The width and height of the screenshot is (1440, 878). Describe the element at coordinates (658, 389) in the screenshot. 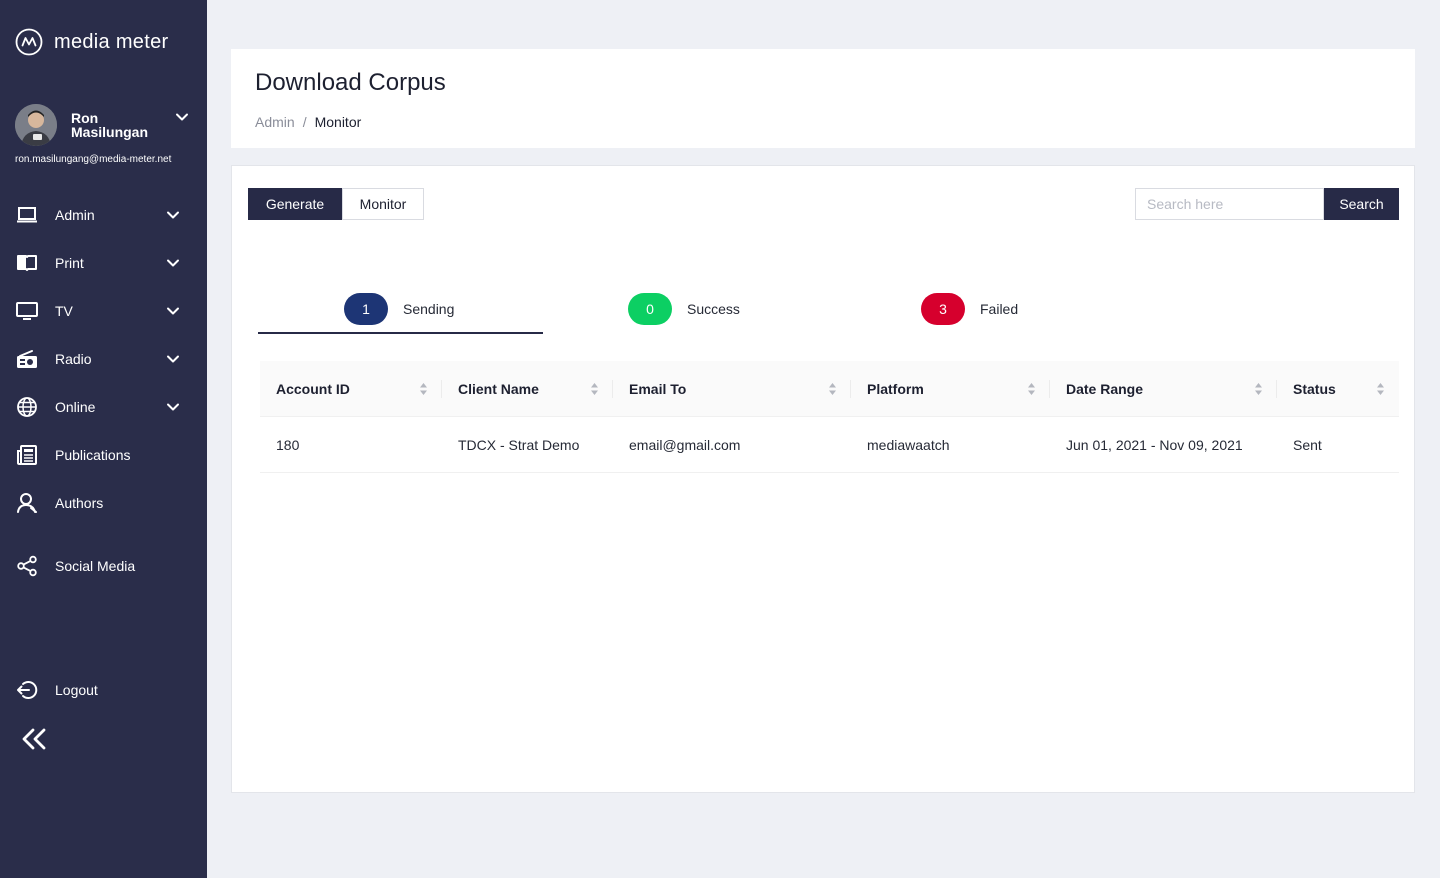

I see `column-label: Email To` at that location.